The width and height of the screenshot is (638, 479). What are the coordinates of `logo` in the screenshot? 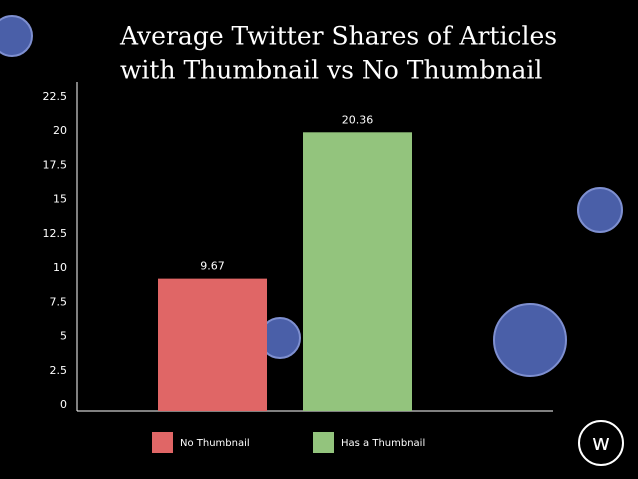 It's located at (601, 443).